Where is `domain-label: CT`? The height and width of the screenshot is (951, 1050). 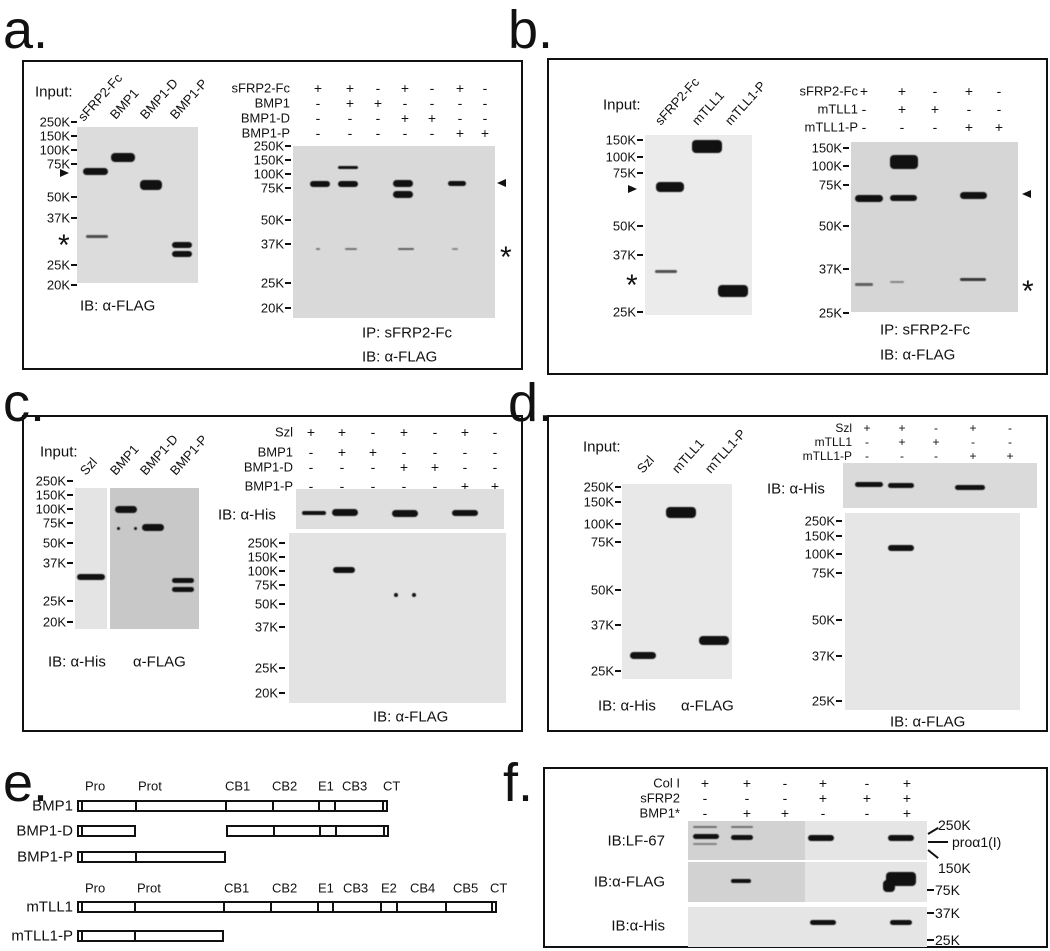 domain-label: CT is located at coordinates (499, 888).